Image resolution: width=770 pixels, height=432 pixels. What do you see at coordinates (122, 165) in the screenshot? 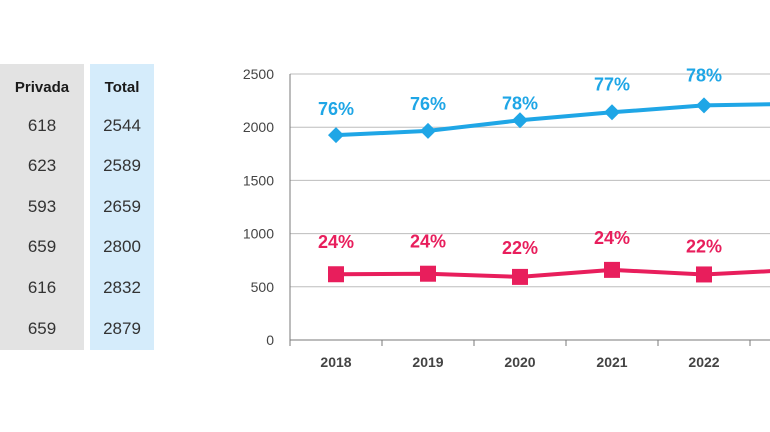
I see `total-cell: 2589` at bounding box center [122, 165].